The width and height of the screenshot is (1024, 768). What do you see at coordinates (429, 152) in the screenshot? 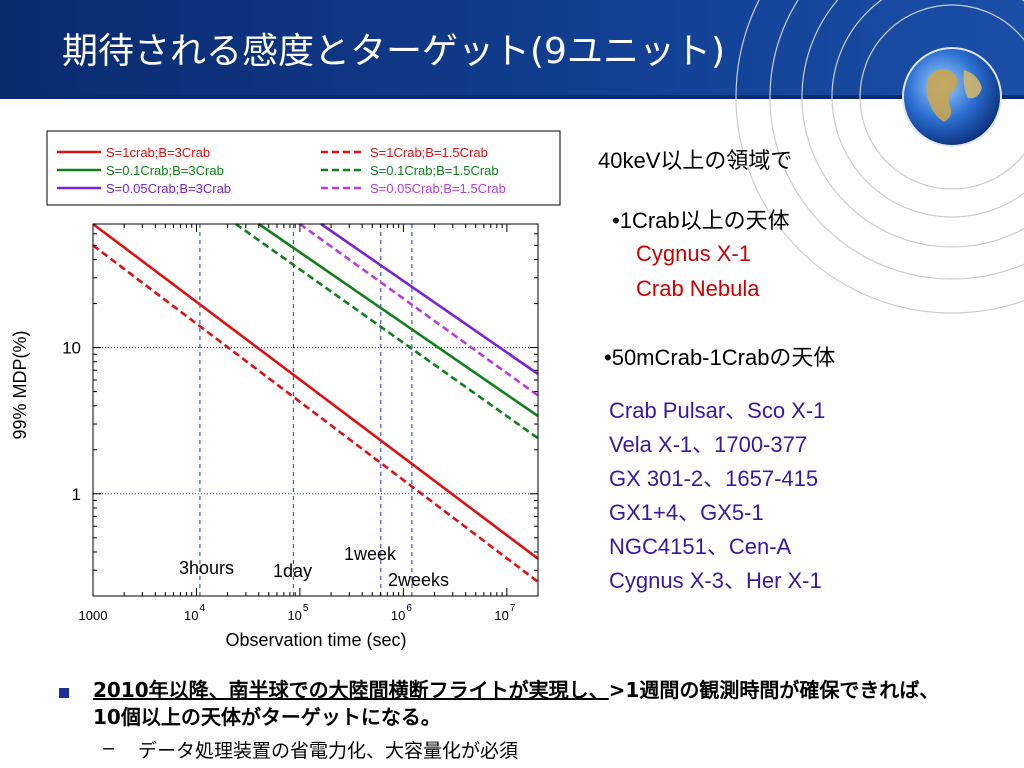
I see `legend-entry: S=1Crab;B=1.5Crab` at bounding box center [429, 152].